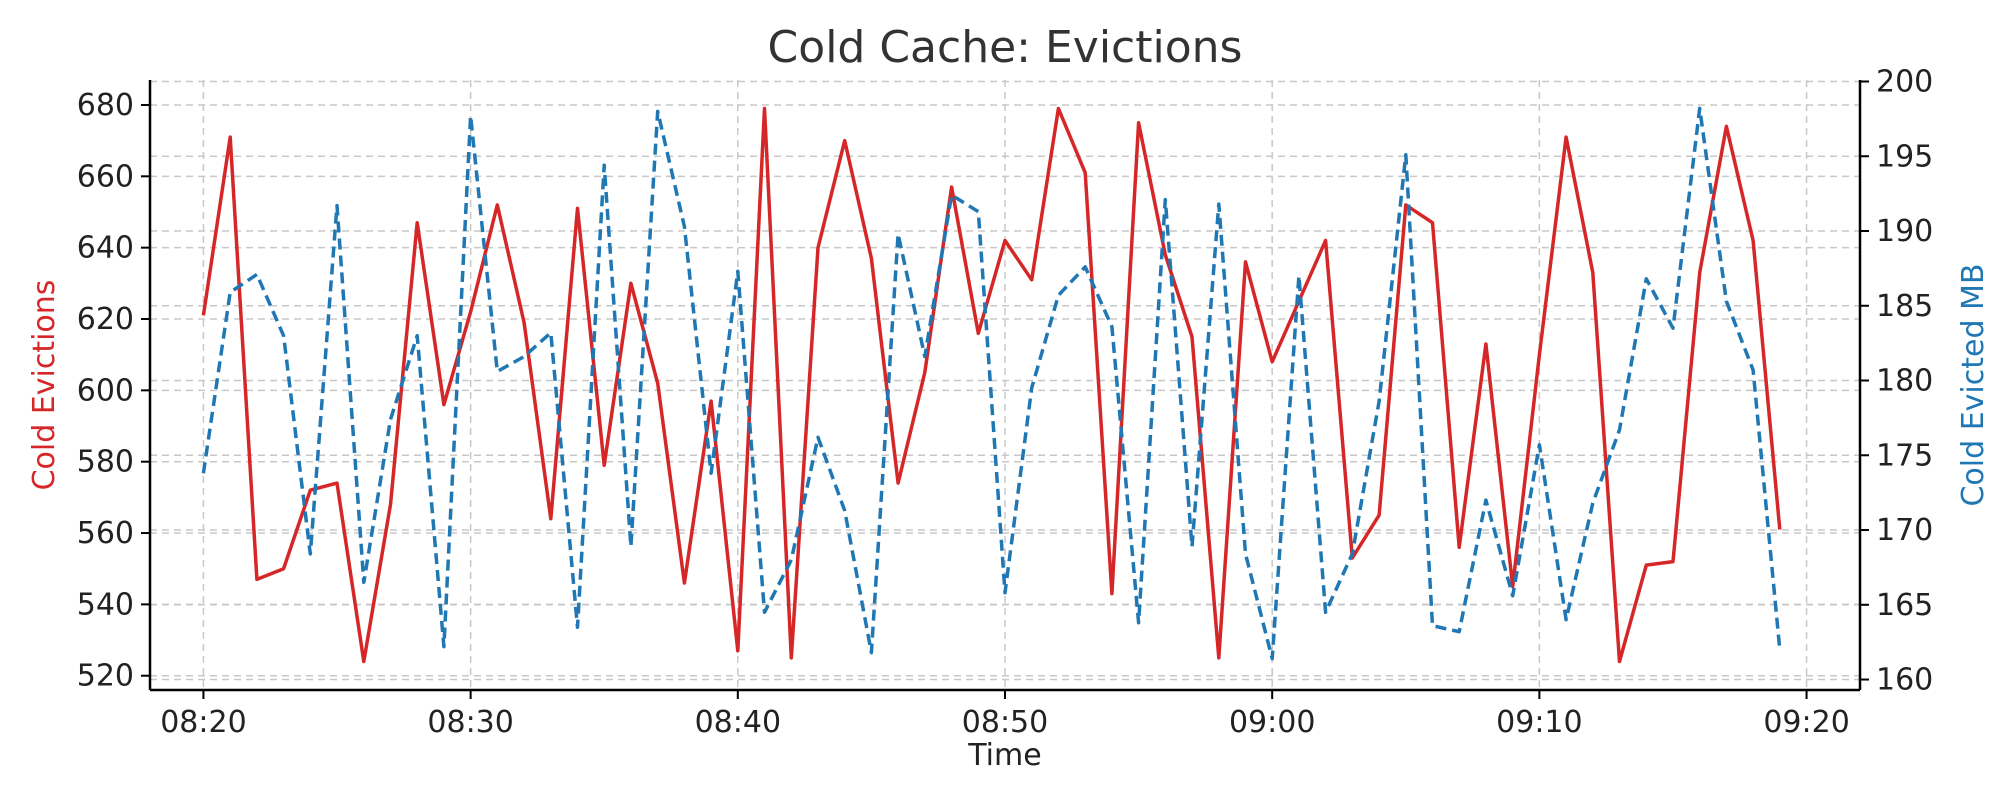 This screenshot has width=2000, height=805. Describe the element at coordinates (1904, 605) in the screenshot. I see `y-right-tick-label: 165` at that location.